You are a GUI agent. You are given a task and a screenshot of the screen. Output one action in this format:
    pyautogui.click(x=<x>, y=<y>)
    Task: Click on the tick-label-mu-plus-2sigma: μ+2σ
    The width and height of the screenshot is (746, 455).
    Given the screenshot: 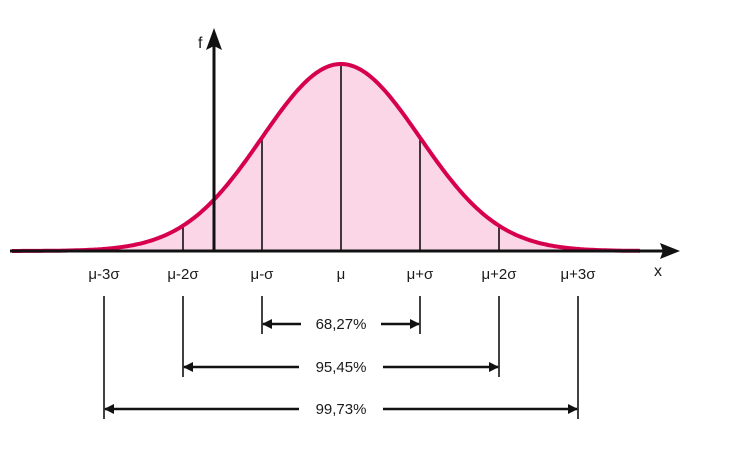 What is the action you would take?
    pyautogui.click(x=499, y=274)
    